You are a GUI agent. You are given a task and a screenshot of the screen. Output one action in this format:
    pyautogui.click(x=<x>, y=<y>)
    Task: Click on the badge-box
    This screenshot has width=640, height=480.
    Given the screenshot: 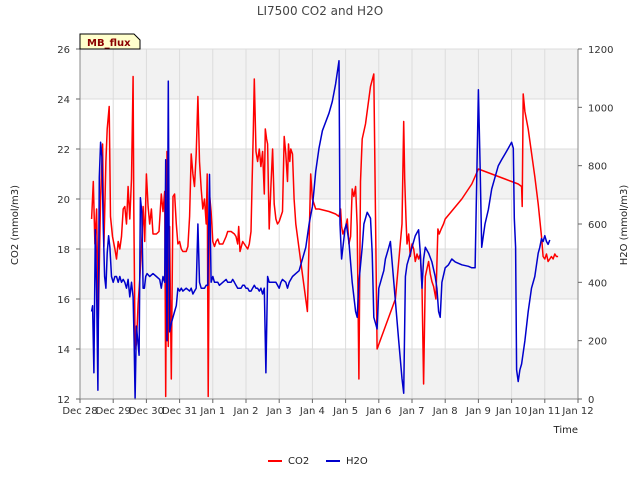 What is the action you would take?
    pyautogui.click(x=110, y=41)
    